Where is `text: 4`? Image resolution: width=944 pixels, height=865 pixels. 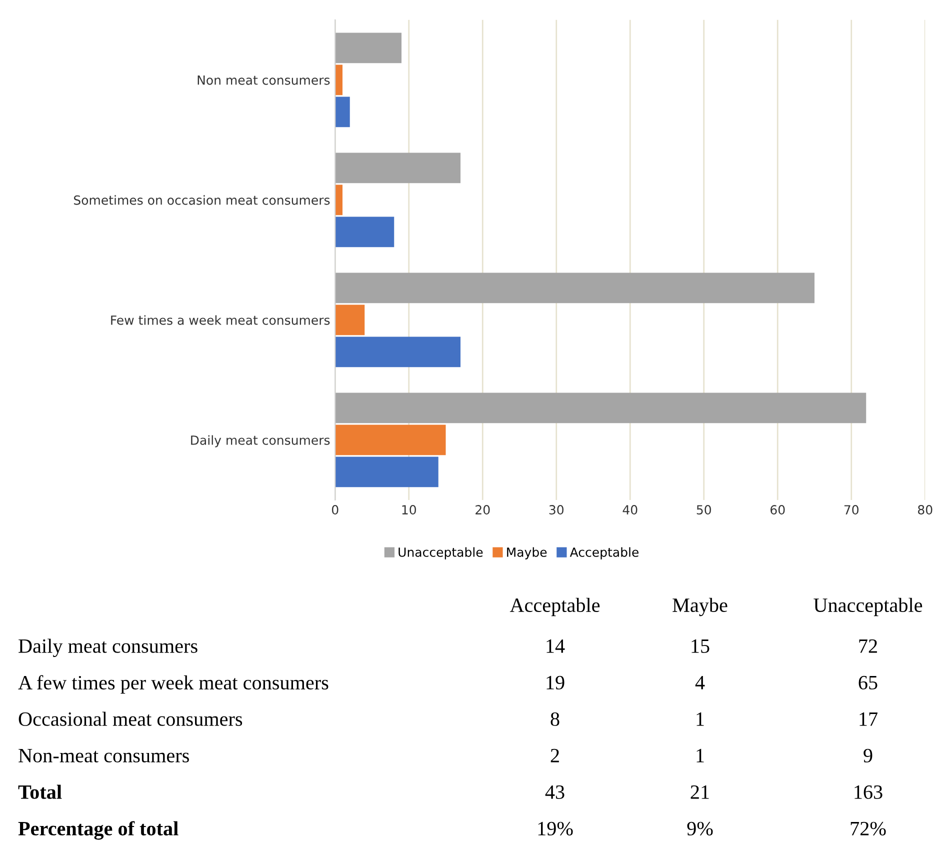 text: 4 is located at coordinates (700, 683).